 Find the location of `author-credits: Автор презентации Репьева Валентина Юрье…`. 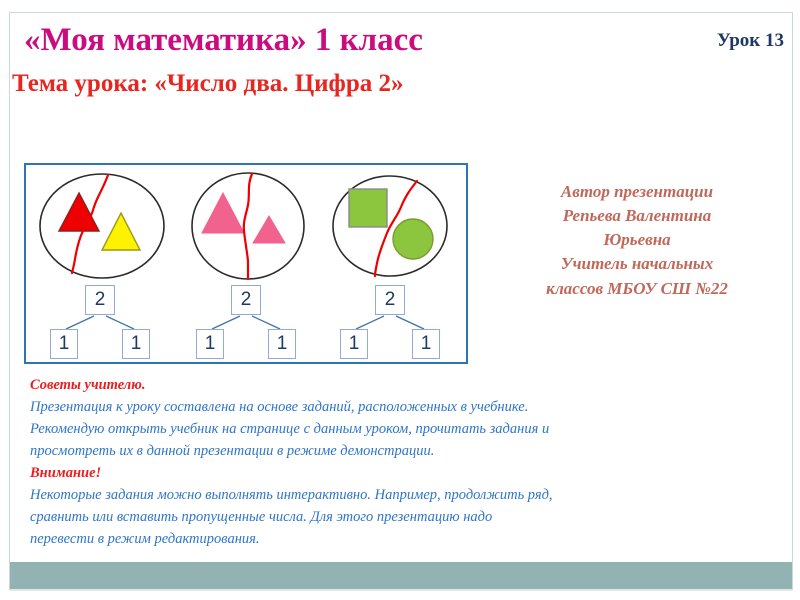

author-credits: Автор презентации Репьева Валентина Юрье… is located at coordinates (637, 240).